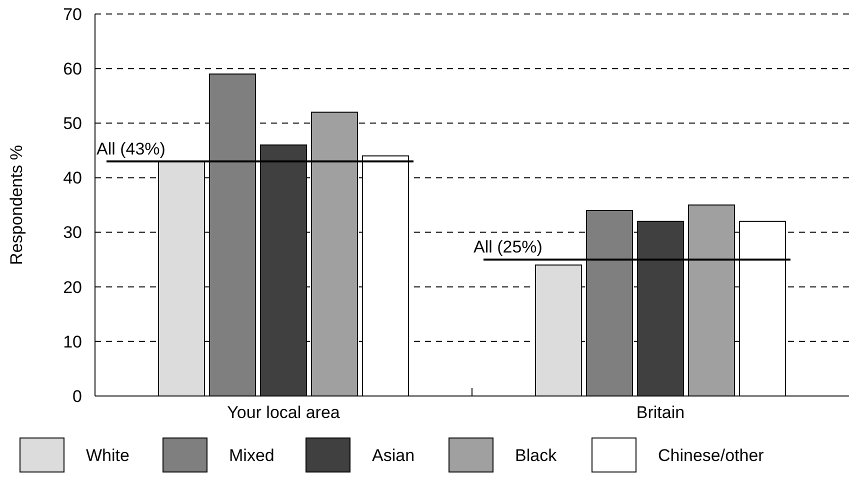 The width and height of the screenshot is (849, 486). Describe the element at coordinates (72, 178) in the screenshot. I see `y-tick-label: 40` at that location.